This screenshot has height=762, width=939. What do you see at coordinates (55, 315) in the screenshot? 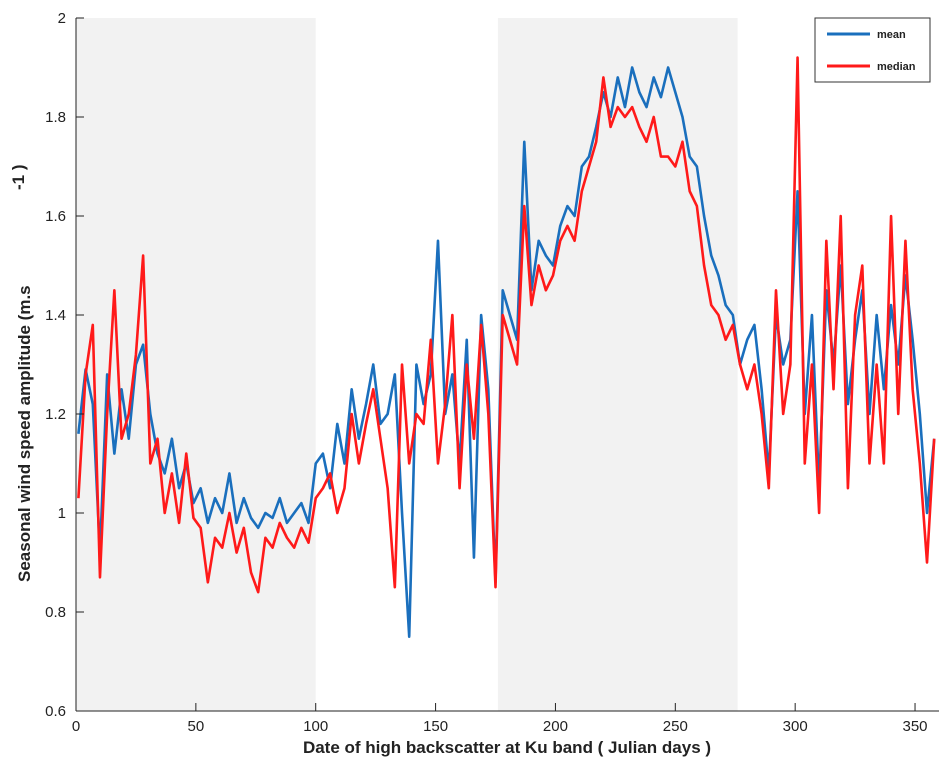
I see `y-tick-label: 1.4` at bounding box center [55, 315].